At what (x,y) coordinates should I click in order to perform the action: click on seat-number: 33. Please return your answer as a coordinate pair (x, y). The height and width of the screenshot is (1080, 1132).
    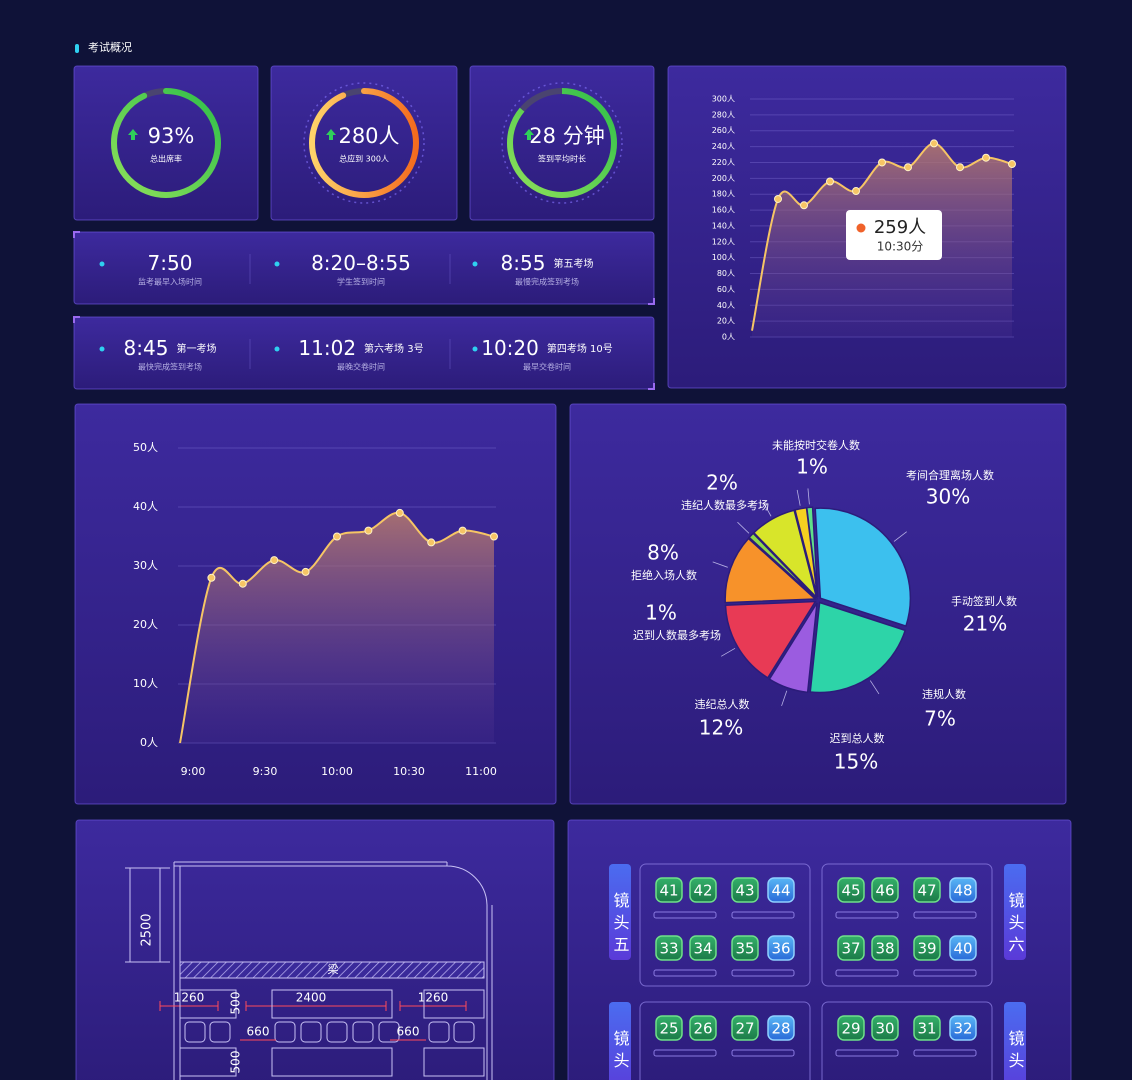
    Looking at the image, I should click on (668, 949).